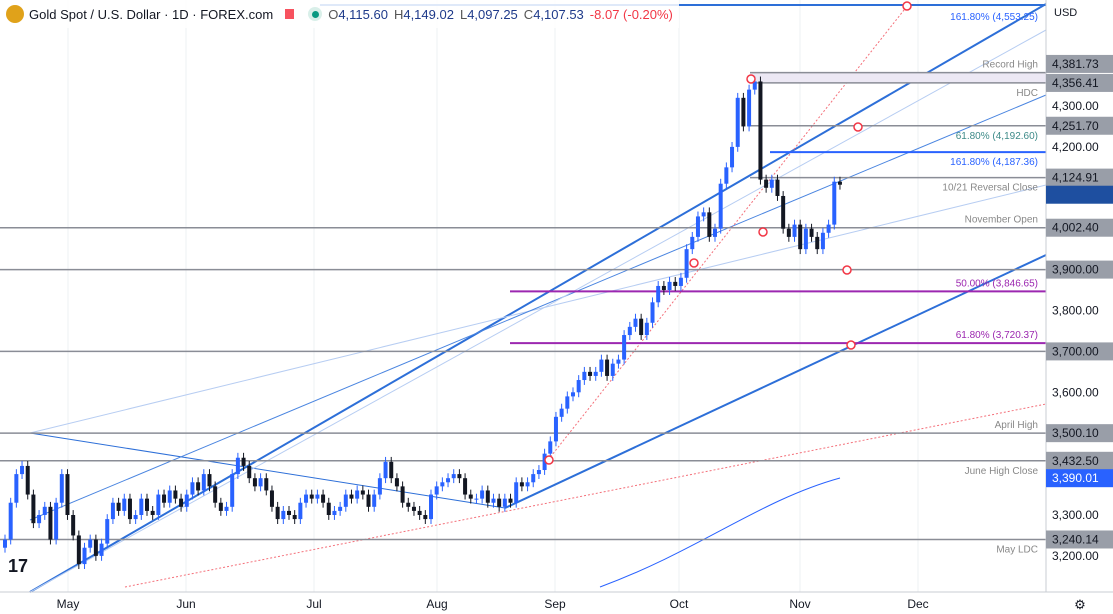 This screenshot has height=614, width=1113. I want to click on flag-icon, so click(290, 14).